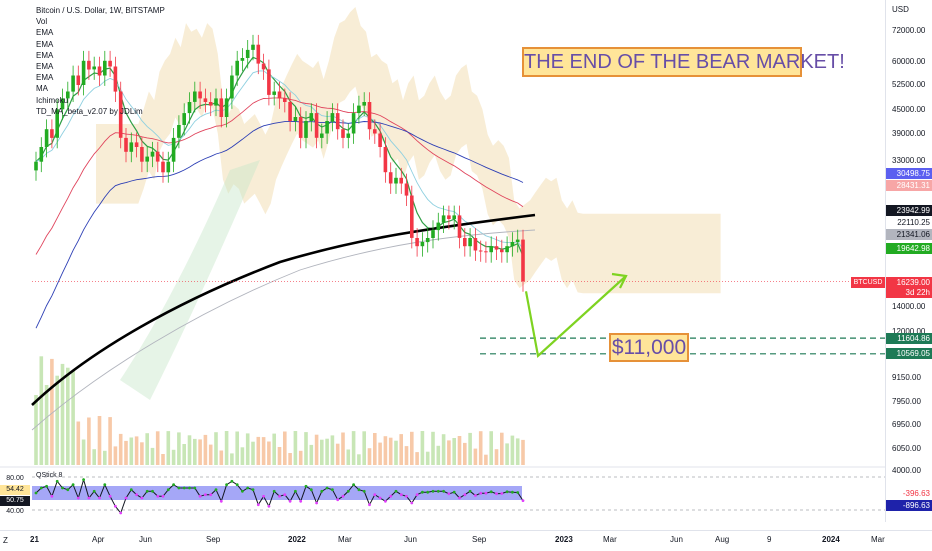 This screenshot has height=551, width=932. What do you see at coordinates (909, 222) in the screenshot?
I see `price-tag: 22110.25` at bounding box center [909, 222].